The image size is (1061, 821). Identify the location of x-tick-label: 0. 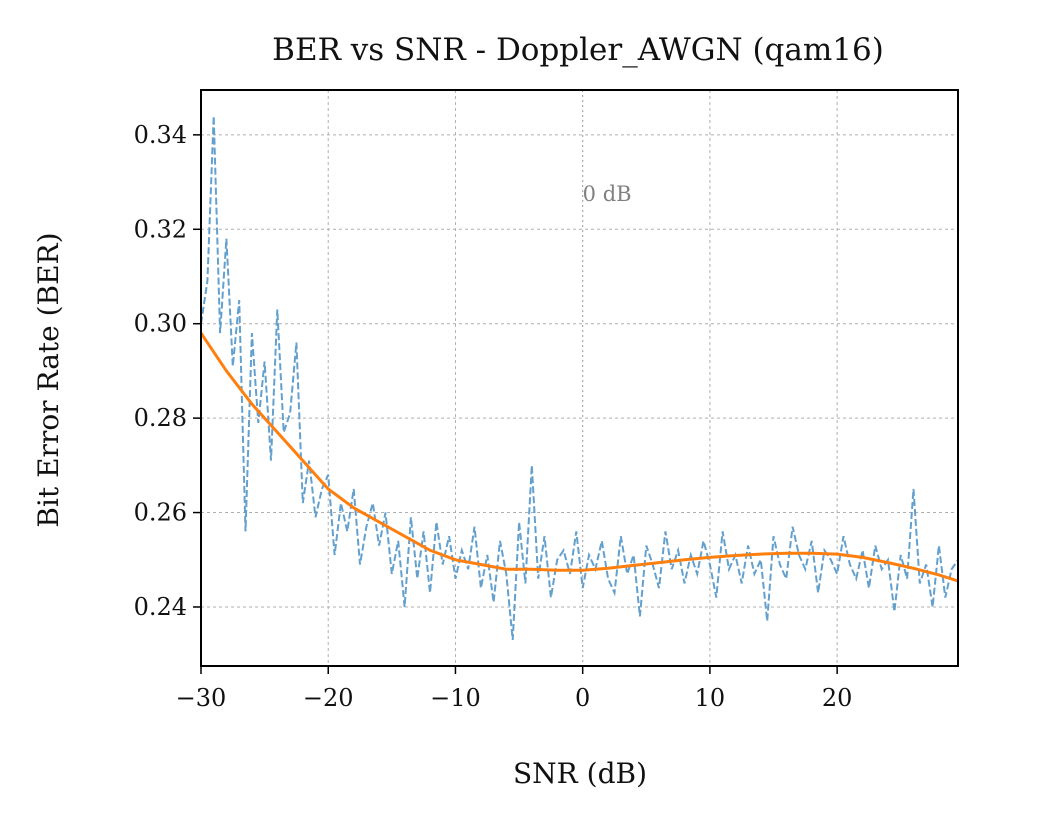
(582, 698).